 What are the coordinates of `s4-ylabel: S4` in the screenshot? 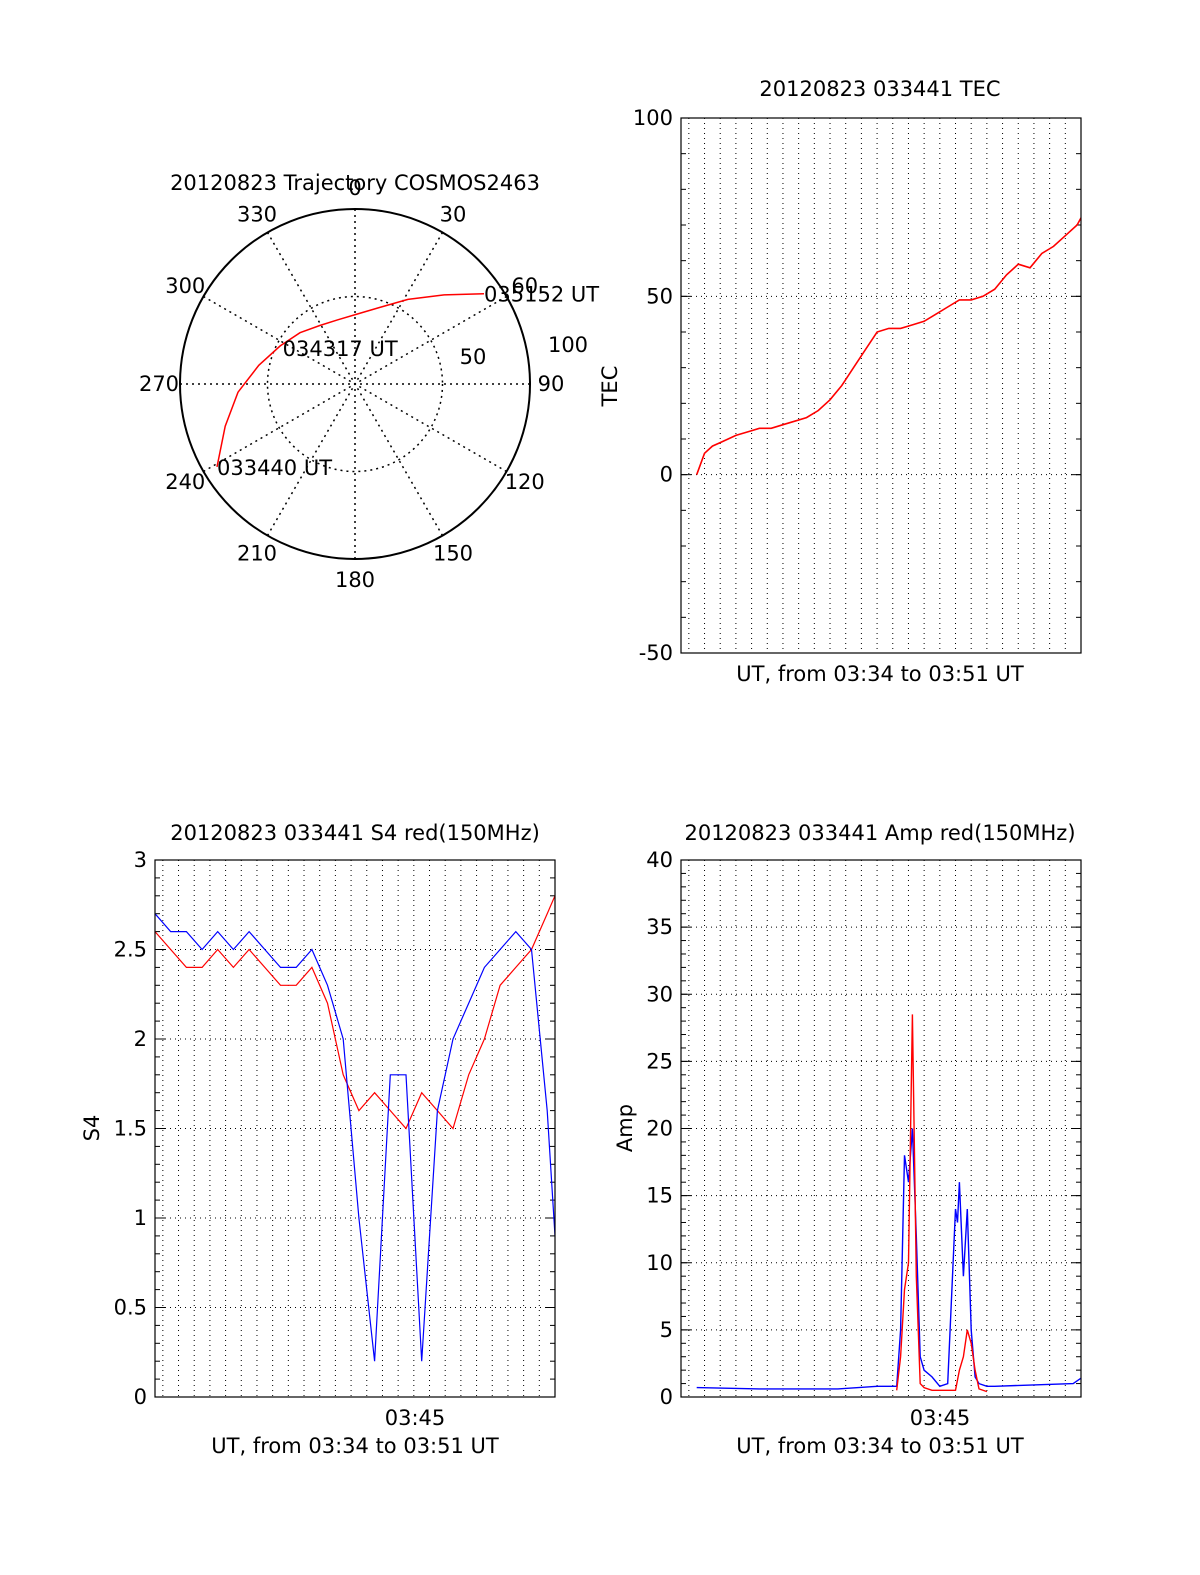 It's located at (92, 1128).